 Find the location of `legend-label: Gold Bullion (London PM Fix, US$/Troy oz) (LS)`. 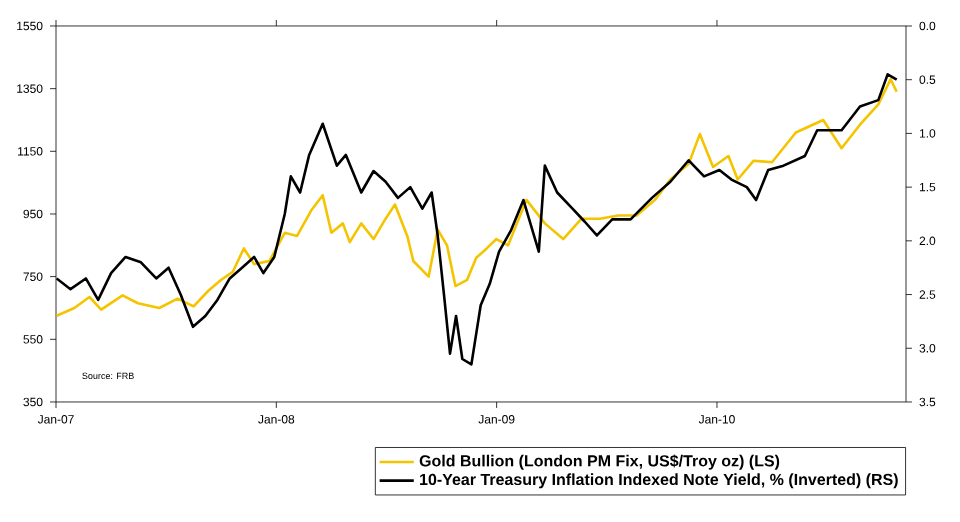

legend-label: Gold Bullion (London PM Fix, US$/Troy oz) (LS) is located at coordinates (599, 462).